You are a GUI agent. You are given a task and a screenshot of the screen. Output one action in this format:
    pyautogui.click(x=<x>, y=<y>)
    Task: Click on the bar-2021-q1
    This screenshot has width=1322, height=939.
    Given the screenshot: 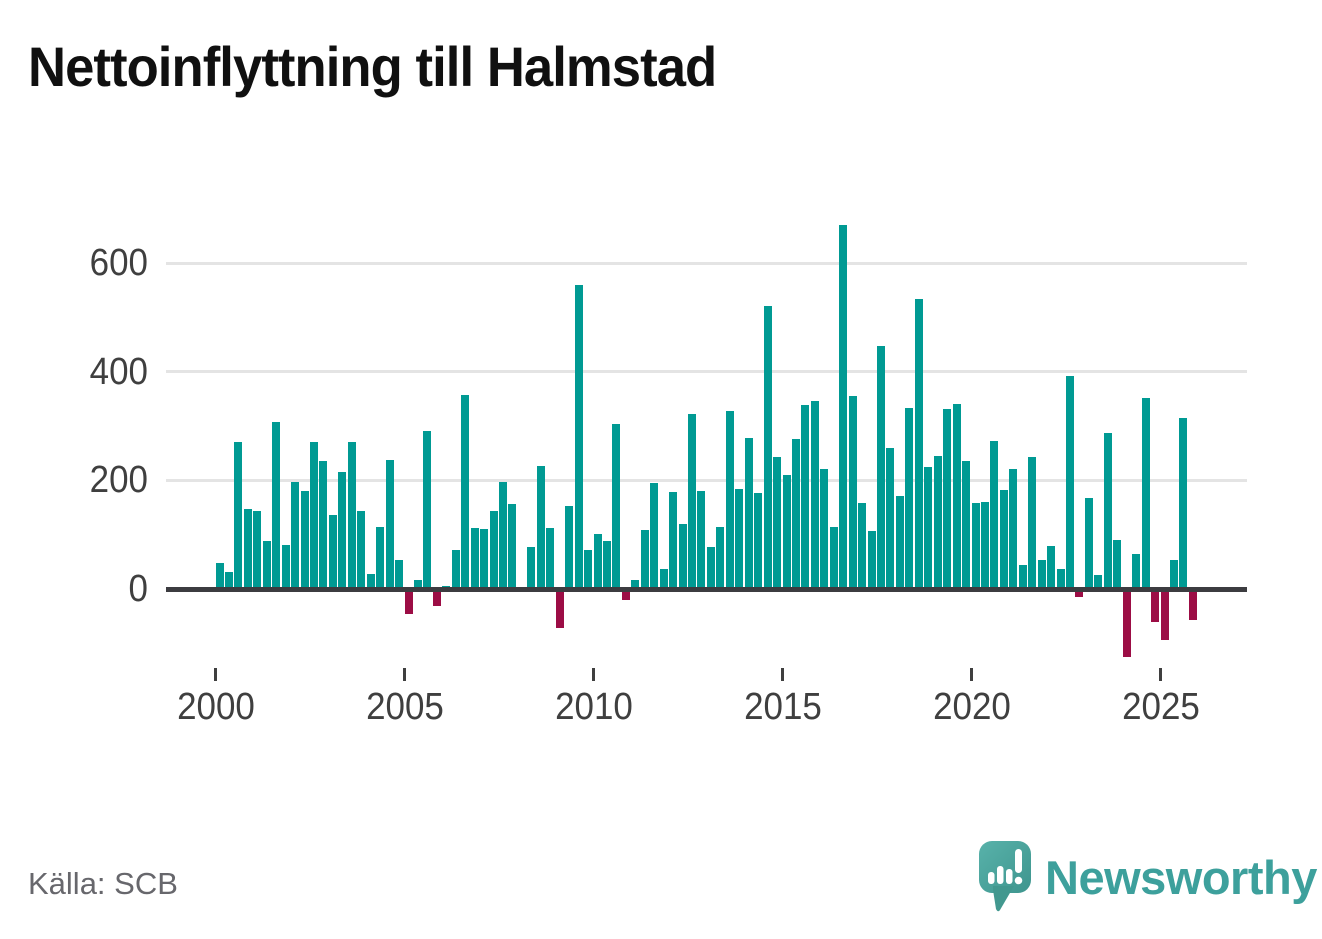 What is the action you would take?
    pyautogui.click(x=1013, y=528)
    